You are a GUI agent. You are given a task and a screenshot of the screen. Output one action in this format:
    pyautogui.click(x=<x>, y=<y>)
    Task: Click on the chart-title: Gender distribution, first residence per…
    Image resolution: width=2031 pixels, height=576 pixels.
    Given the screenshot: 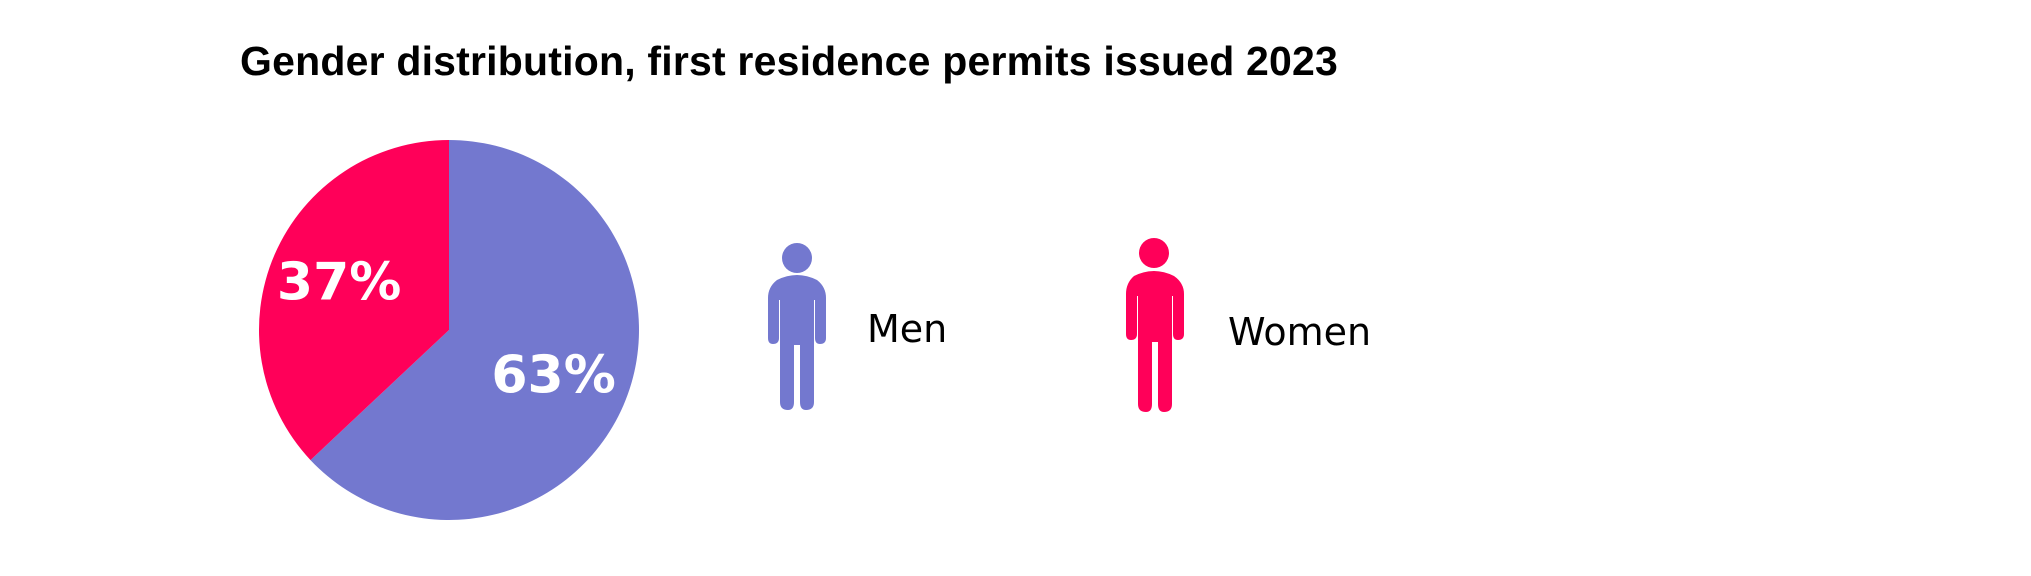 What is the action you would take?
    pyautogui.click(x=789, y=61)
    